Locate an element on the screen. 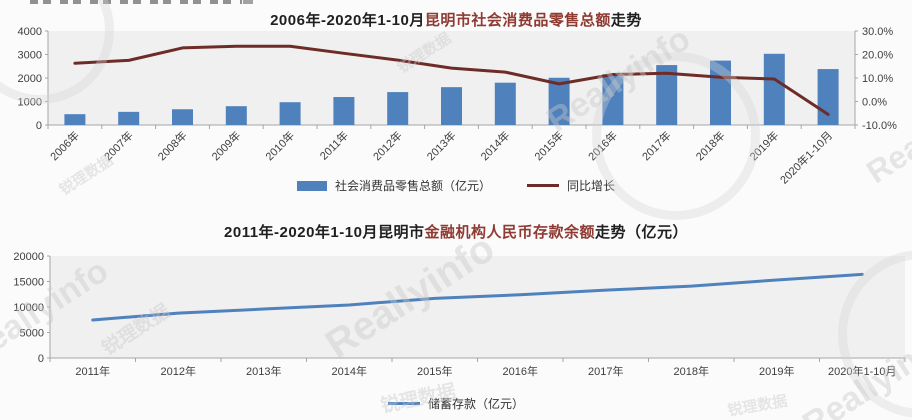  left-axis-label: 20000 is located at coordinates (28, 257).